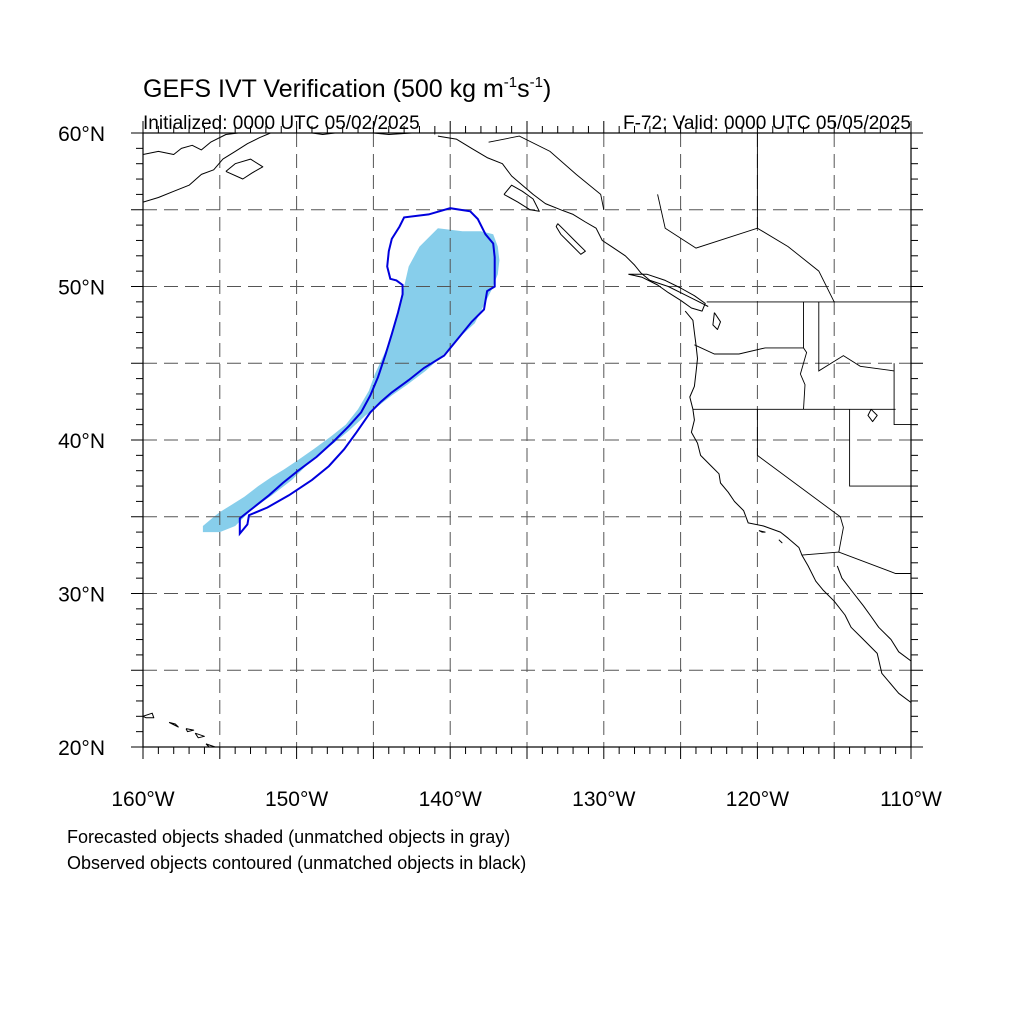 The height and width of the screenshot is (1024, 1024). I want to click on longitude-label: 150°W, so click(296, 799).